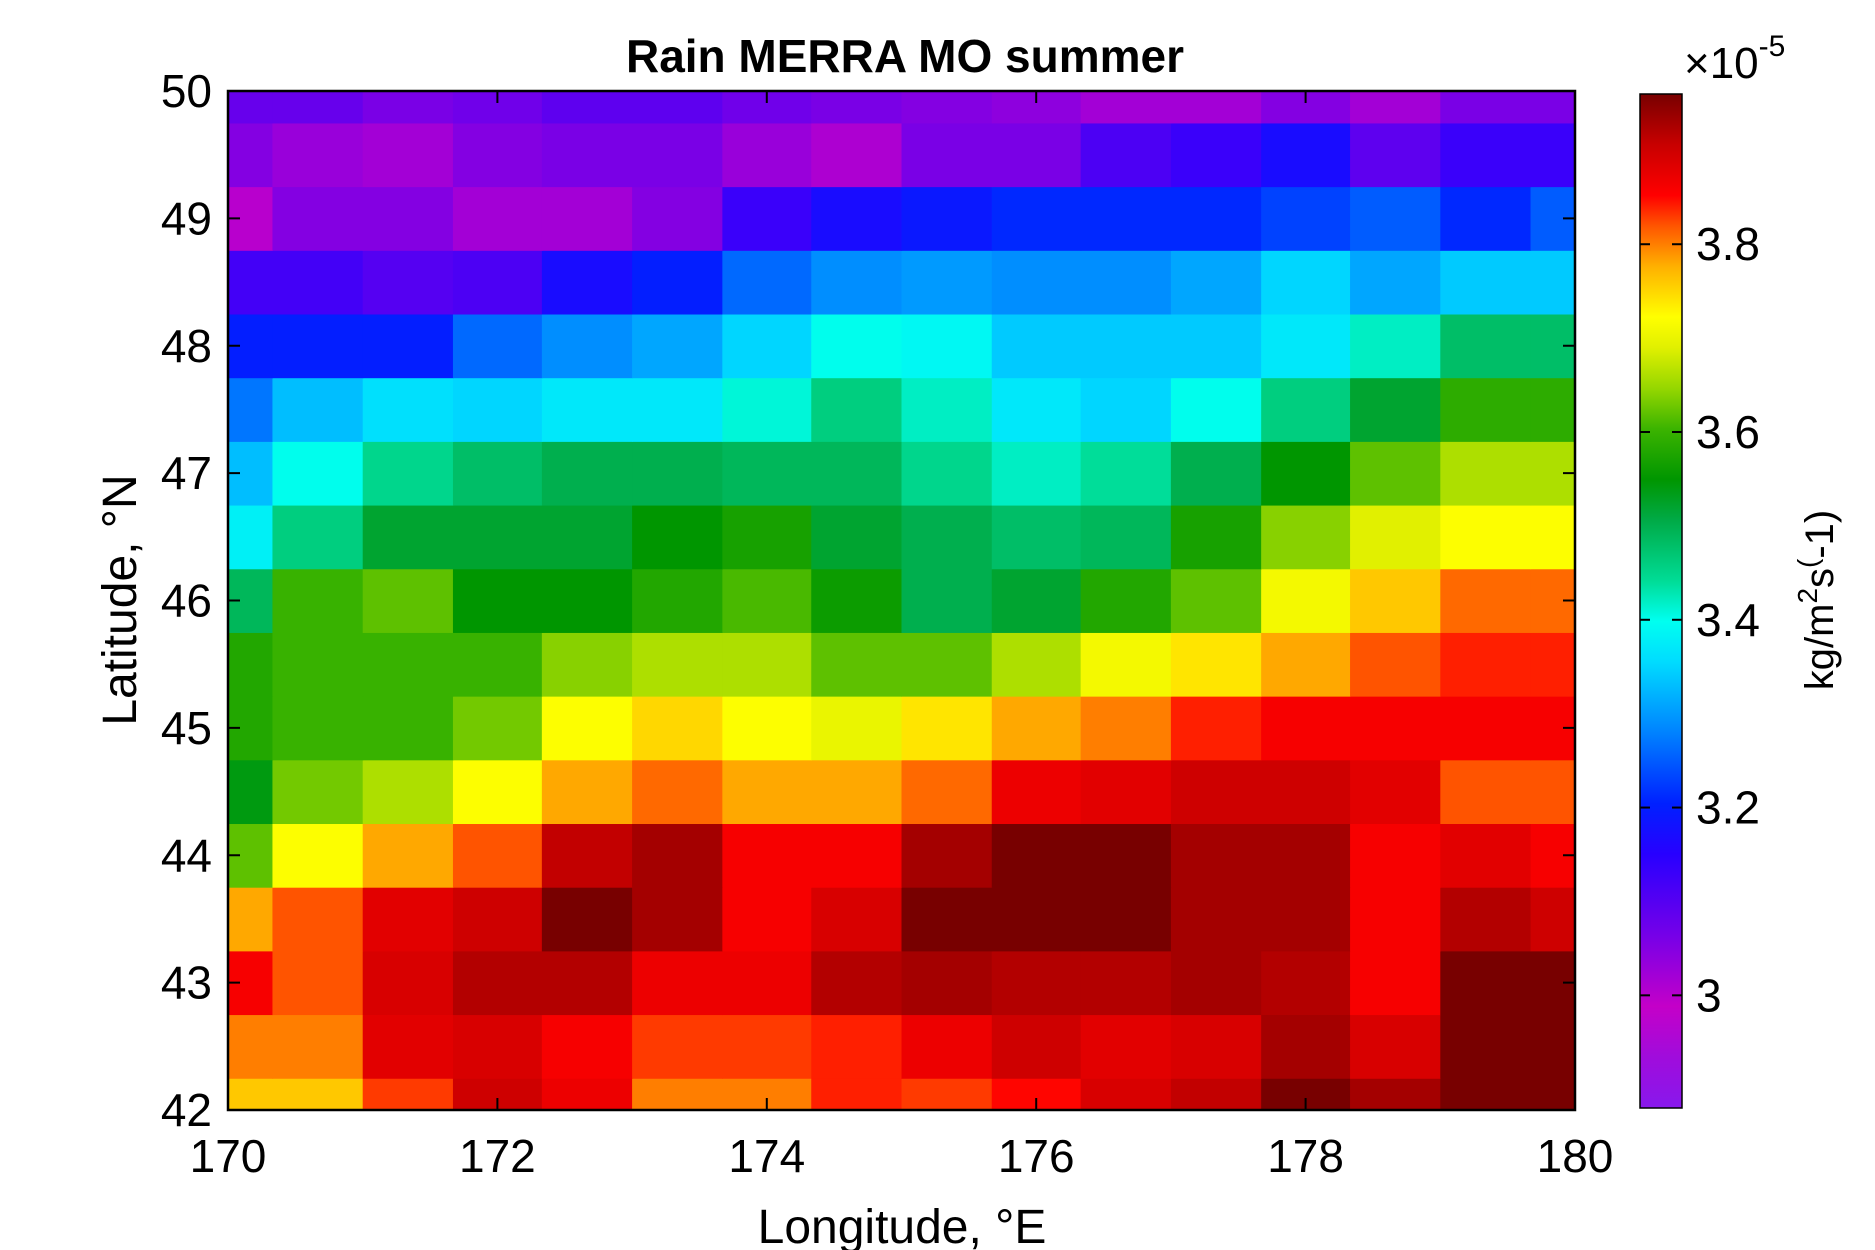 The image size is (1875, 1250). Describe the element at coordinates (905, 56) in the screenshot. I see `chart-title: Rain MERRA MO summer` at that location.